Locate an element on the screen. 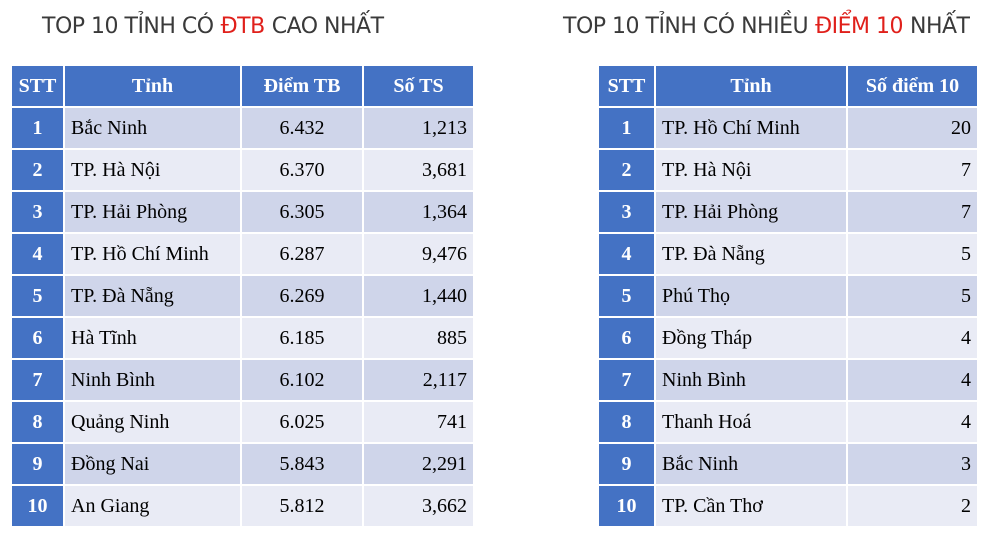 The image size is (1000, 555). table-cell: 6.025 is located at coordinates (302, 422).